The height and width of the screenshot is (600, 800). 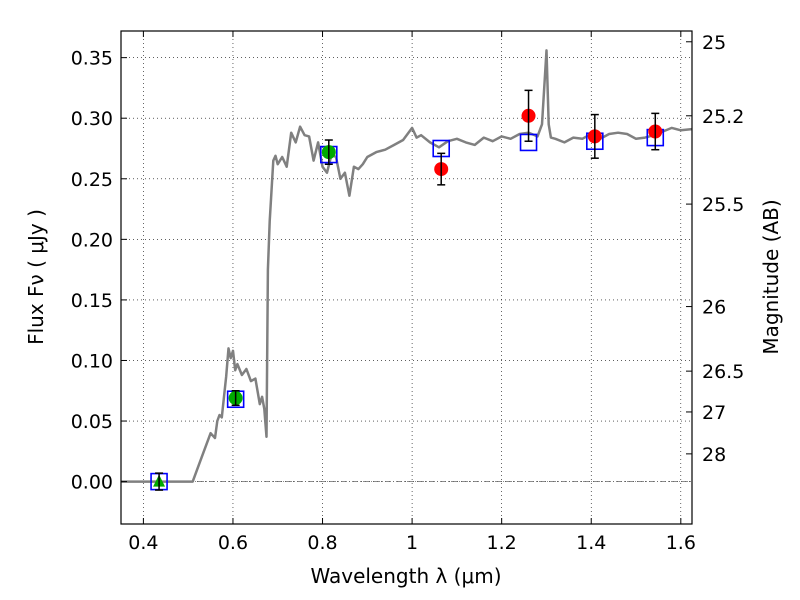 I want to click on y-tick-label: 0.05, so click(x=92, y=422).